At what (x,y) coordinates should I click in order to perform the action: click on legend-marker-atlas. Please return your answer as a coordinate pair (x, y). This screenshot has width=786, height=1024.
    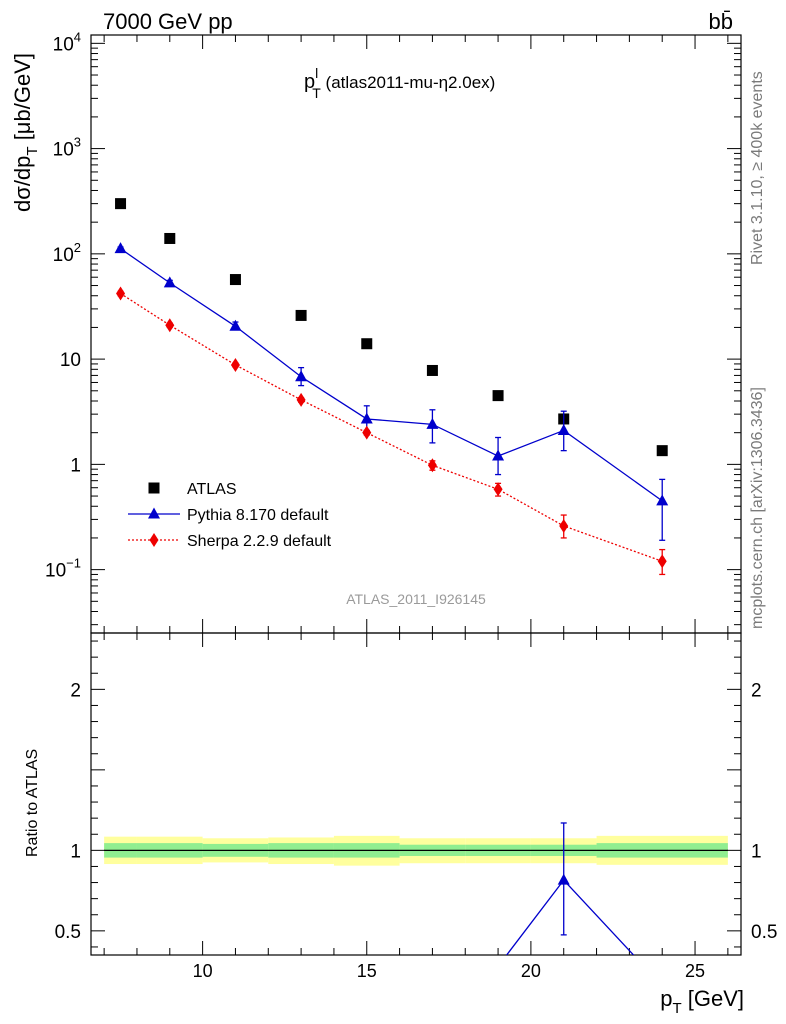
    Looking at the image, I should click on (154, 488).